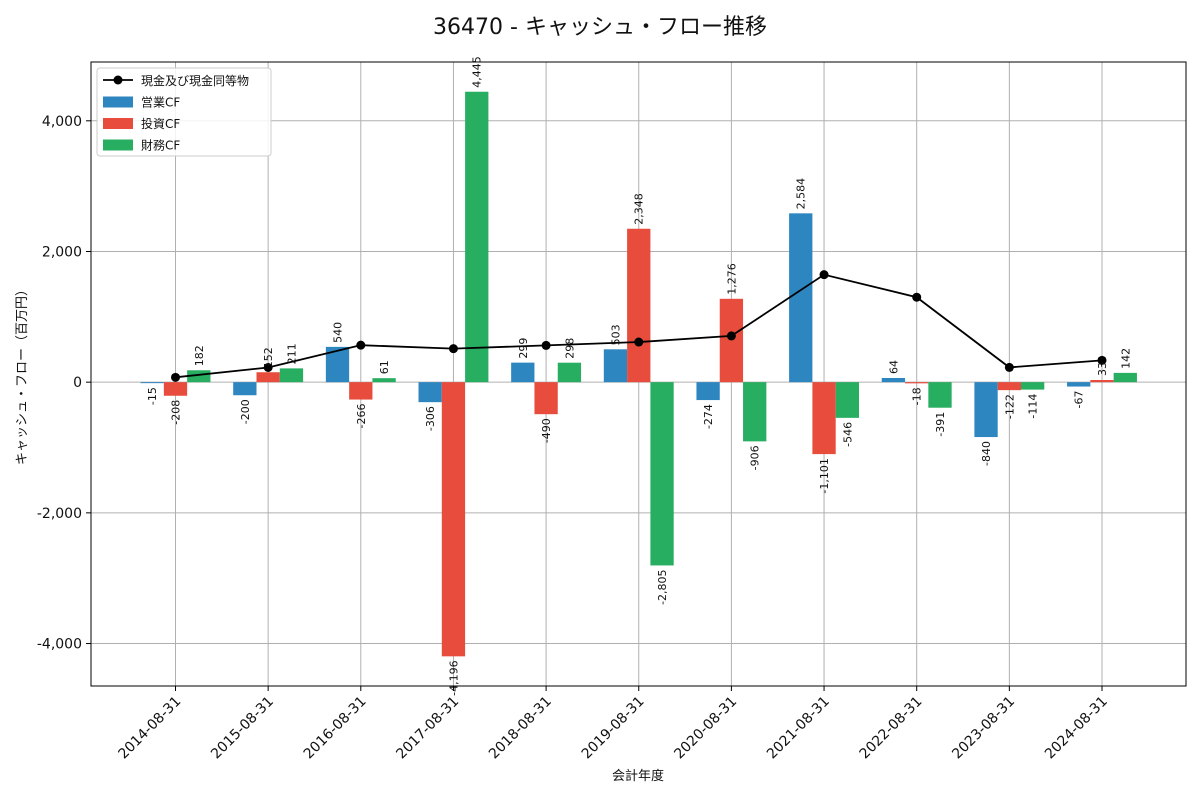  I want to click on x-tick-label-5: 2019-08-31, so click(613, 728).